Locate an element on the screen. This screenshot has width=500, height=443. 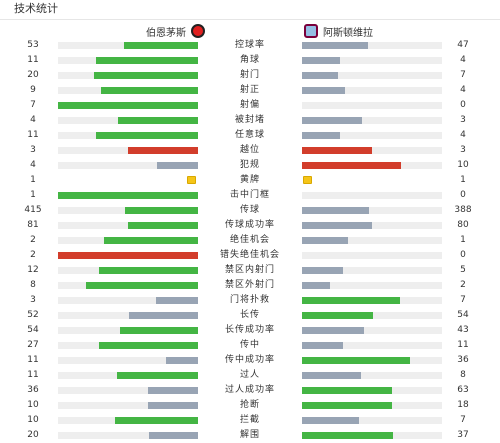
stat-label: 射门 is located at coordinates (249, 75).